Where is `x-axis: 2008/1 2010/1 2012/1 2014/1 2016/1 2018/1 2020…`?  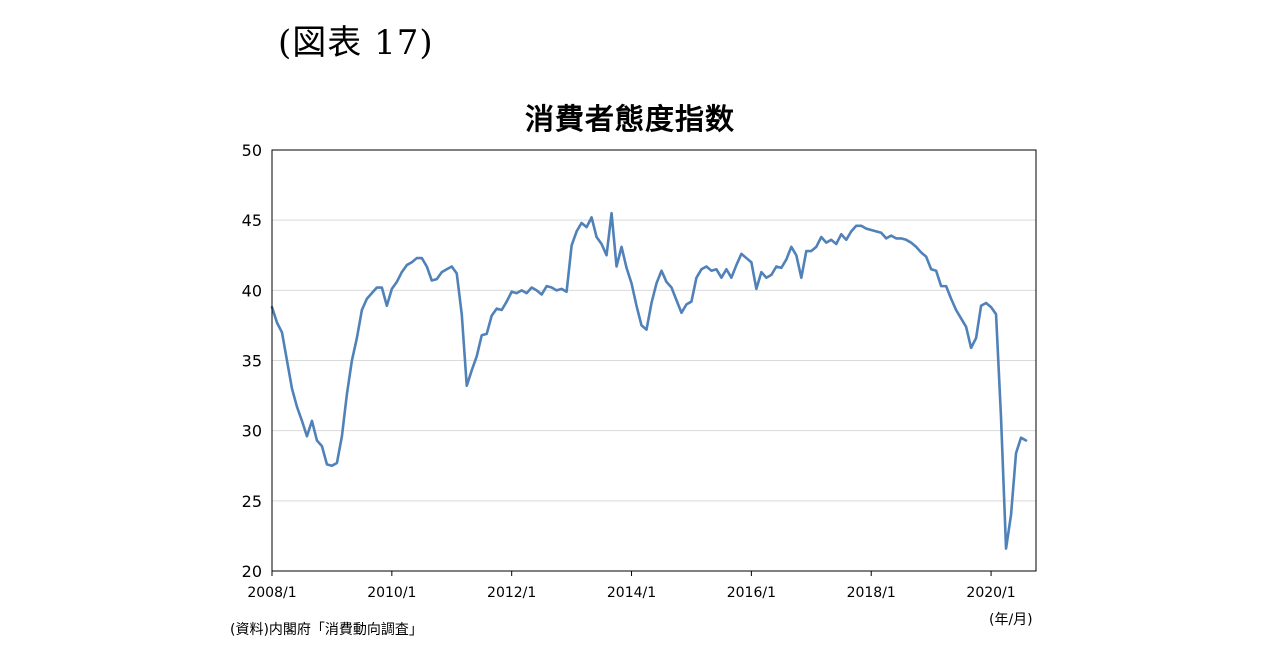 x-axis: 2008/1 2010/1 2012/1 2014/1 2016/1 2018/1 2020… is located at coordinates (631, 586).